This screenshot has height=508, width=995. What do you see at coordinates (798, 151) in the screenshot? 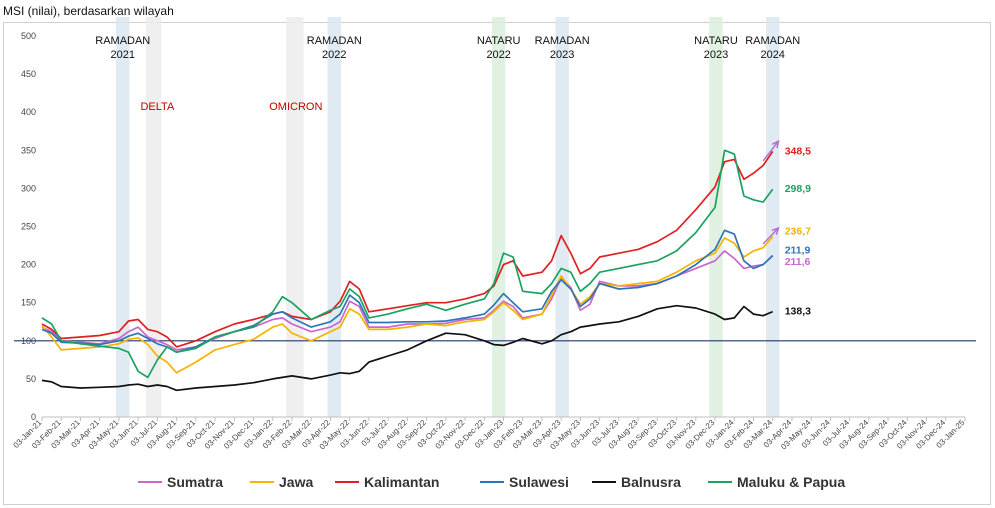
I see `end-value-label: 348,5` at bounding box center [798, 151].